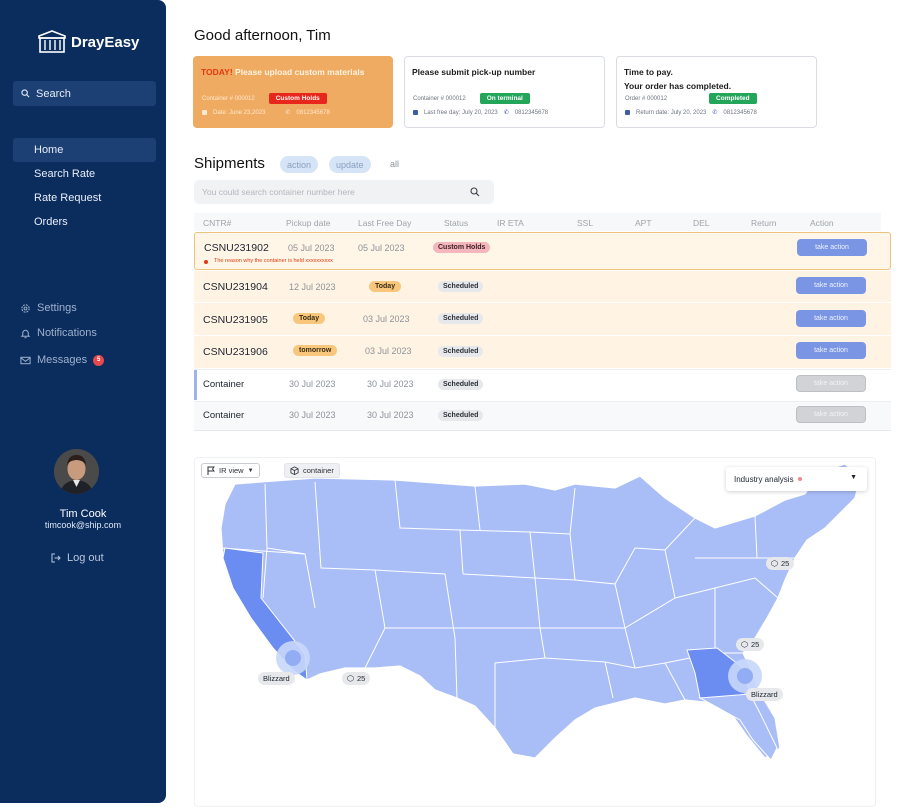 The width and height of the screenshot is (900, 807). I want to click on gear-icon, so click(25, 308).